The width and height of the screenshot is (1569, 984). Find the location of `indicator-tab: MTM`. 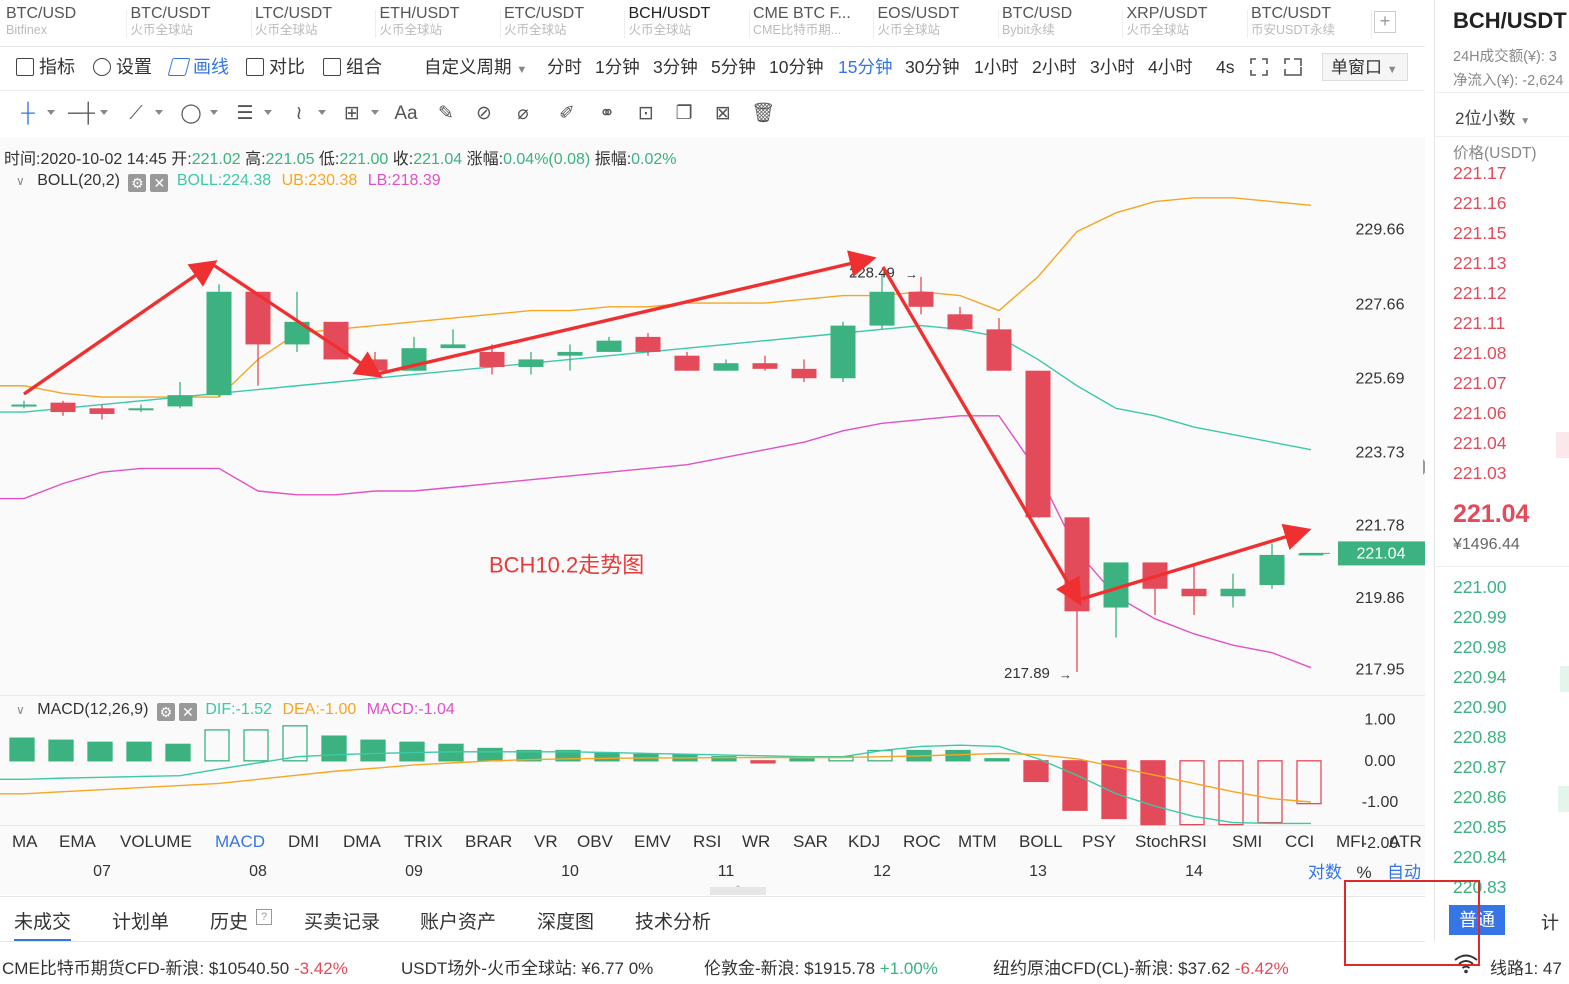

indicator-tab: MTM is located at coordinates (977, 841).